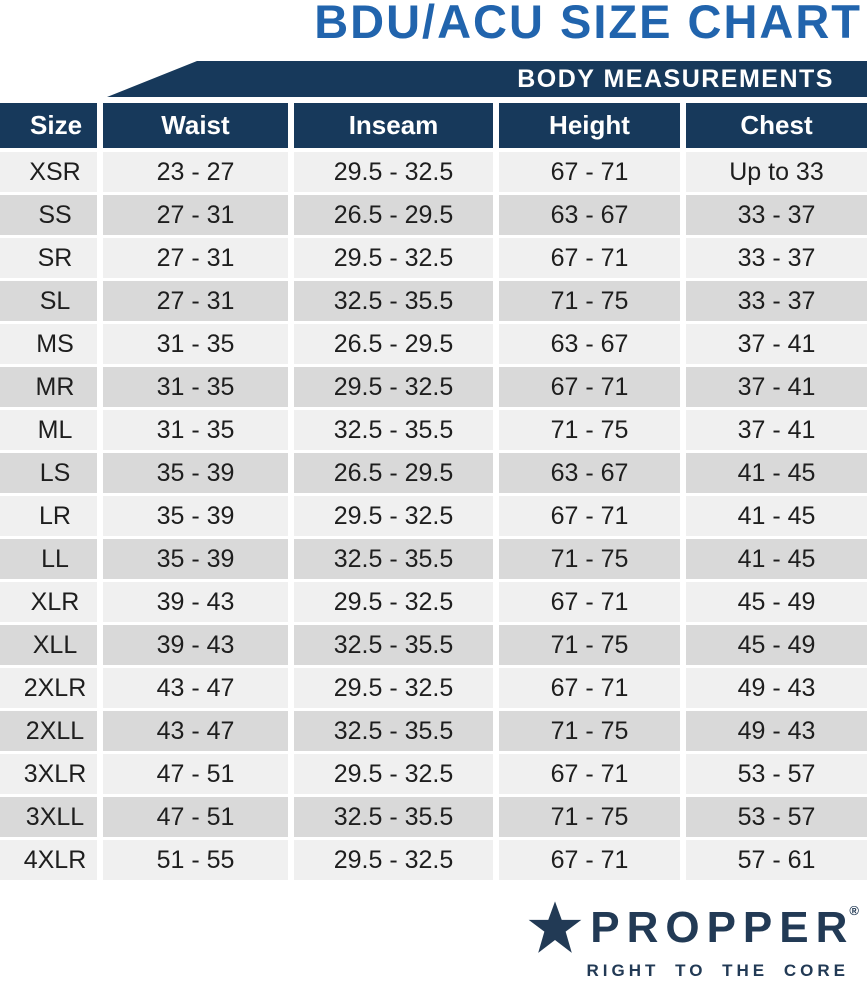  I want to click on header-cell-size: Size, so click(48, 125).